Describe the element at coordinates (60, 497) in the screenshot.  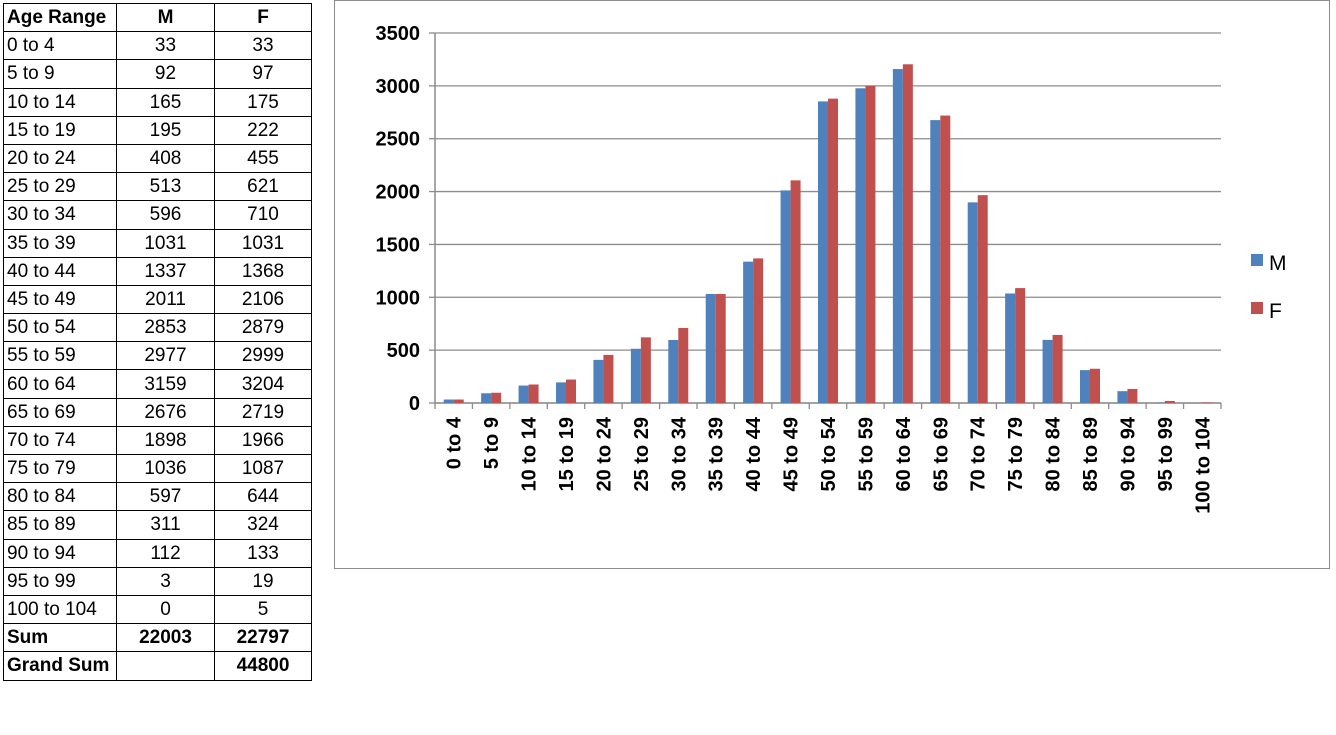
I see `table-cell: 80 to 84` at that location.